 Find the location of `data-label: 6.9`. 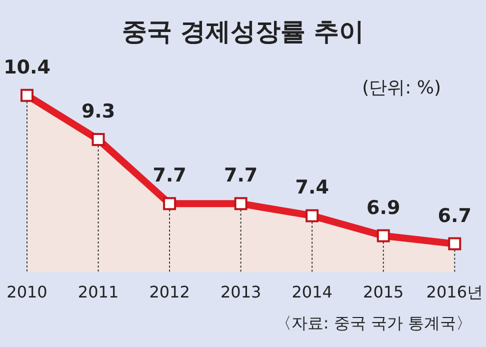

data-label: 6.9 is located at coordinates (383, 207).